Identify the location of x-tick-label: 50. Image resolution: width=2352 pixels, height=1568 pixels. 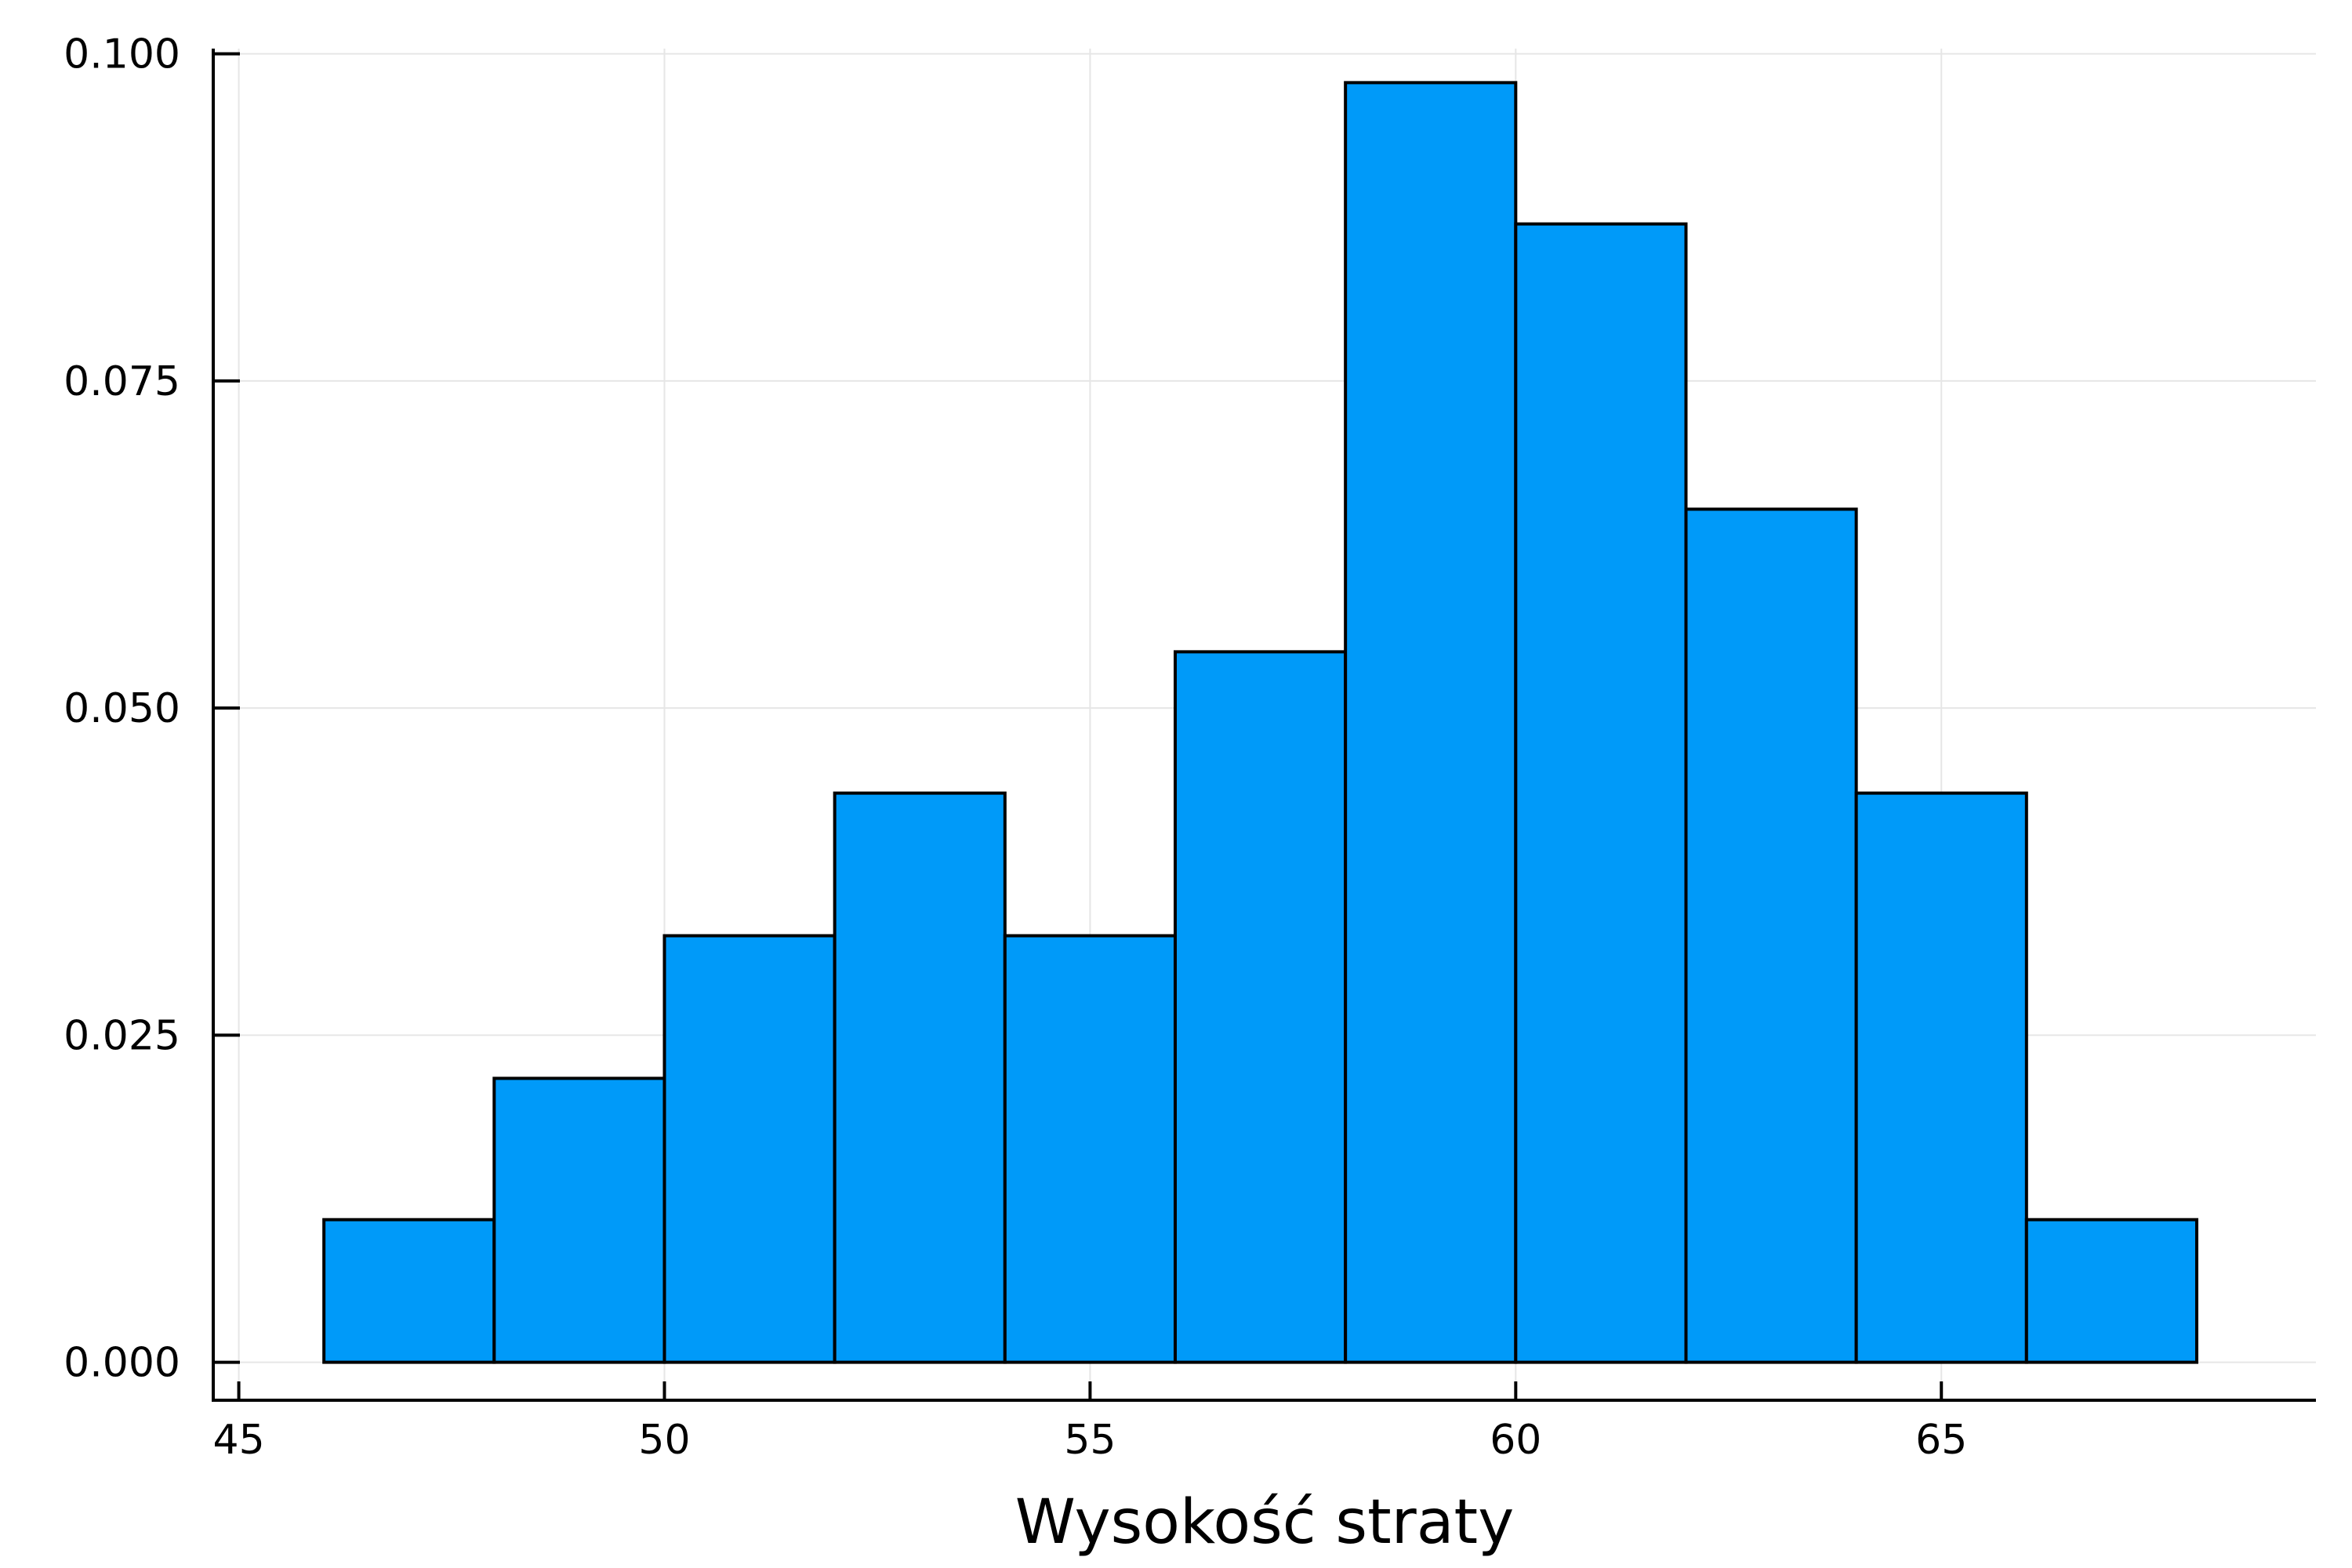
(664, 1440).